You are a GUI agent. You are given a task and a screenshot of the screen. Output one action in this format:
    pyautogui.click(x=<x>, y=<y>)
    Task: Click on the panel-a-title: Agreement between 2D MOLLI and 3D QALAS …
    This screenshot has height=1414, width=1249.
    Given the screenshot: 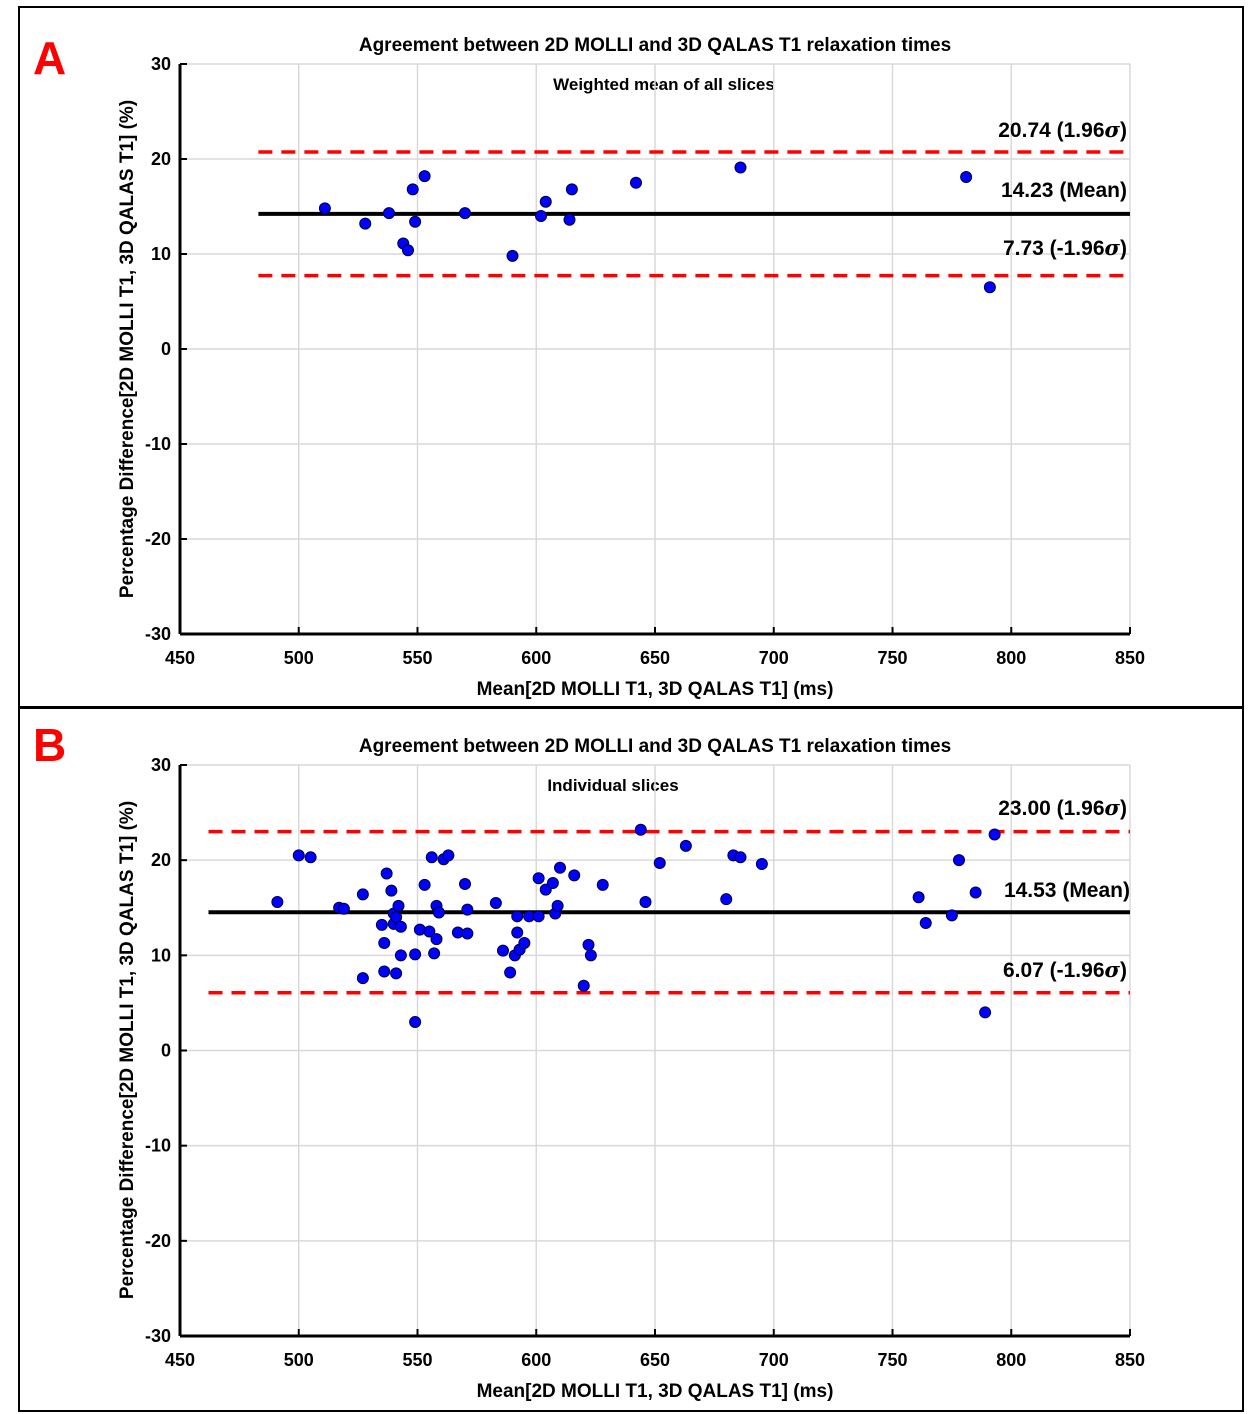 What is the action you would take?
    pyautogui.click(x=655, y=45)
    